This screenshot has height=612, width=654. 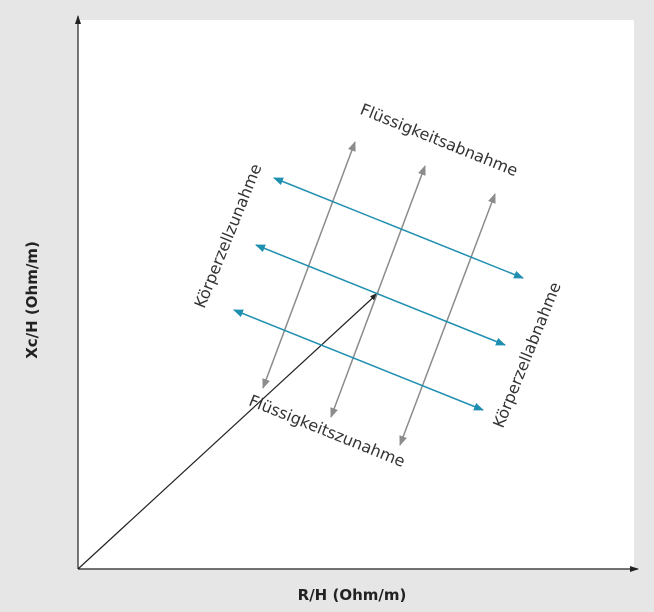 I want to click on label-fluid-decrease: Flüssigkeitsabnahme, so click(x=439, y=140).